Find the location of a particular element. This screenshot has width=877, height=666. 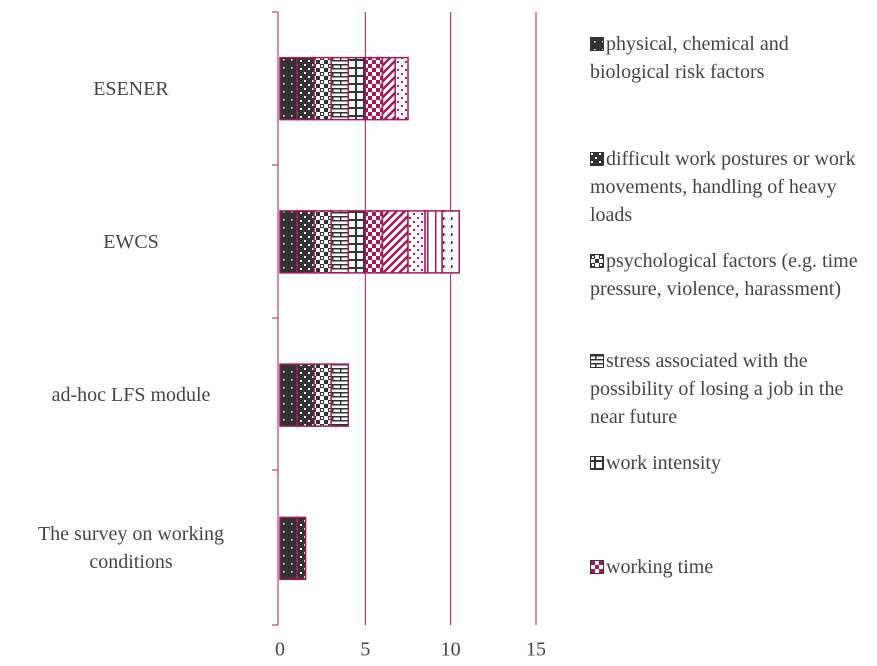

legend-entry: work intensity is located at coordinates (730, 463).